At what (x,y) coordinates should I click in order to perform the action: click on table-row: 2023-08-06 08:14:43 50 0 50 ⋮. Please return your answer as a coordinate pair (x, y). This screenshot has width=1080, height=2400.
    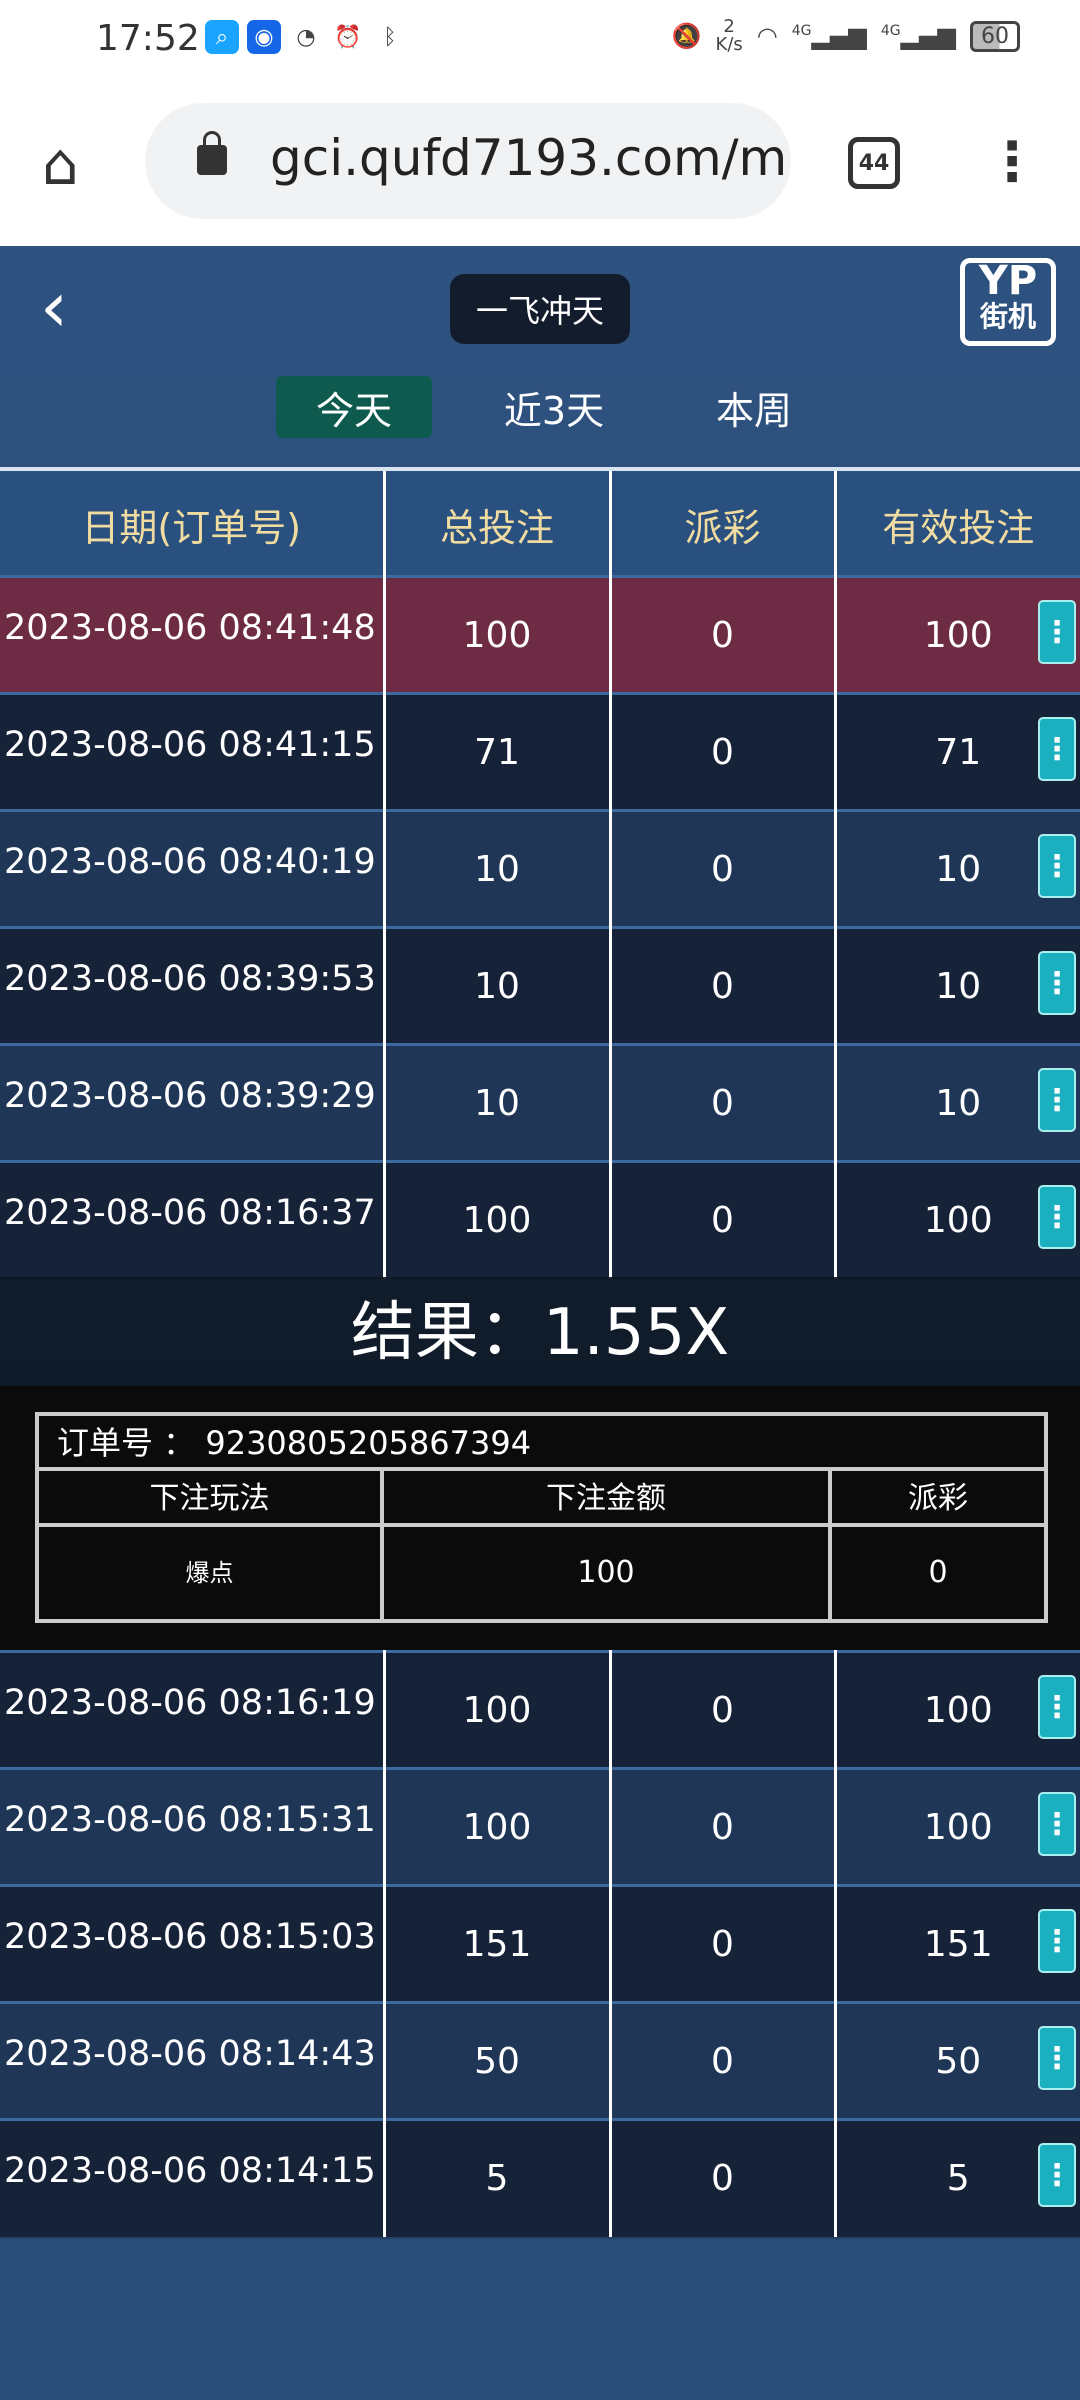
    Looking at the image, I should click on (540, 2060).